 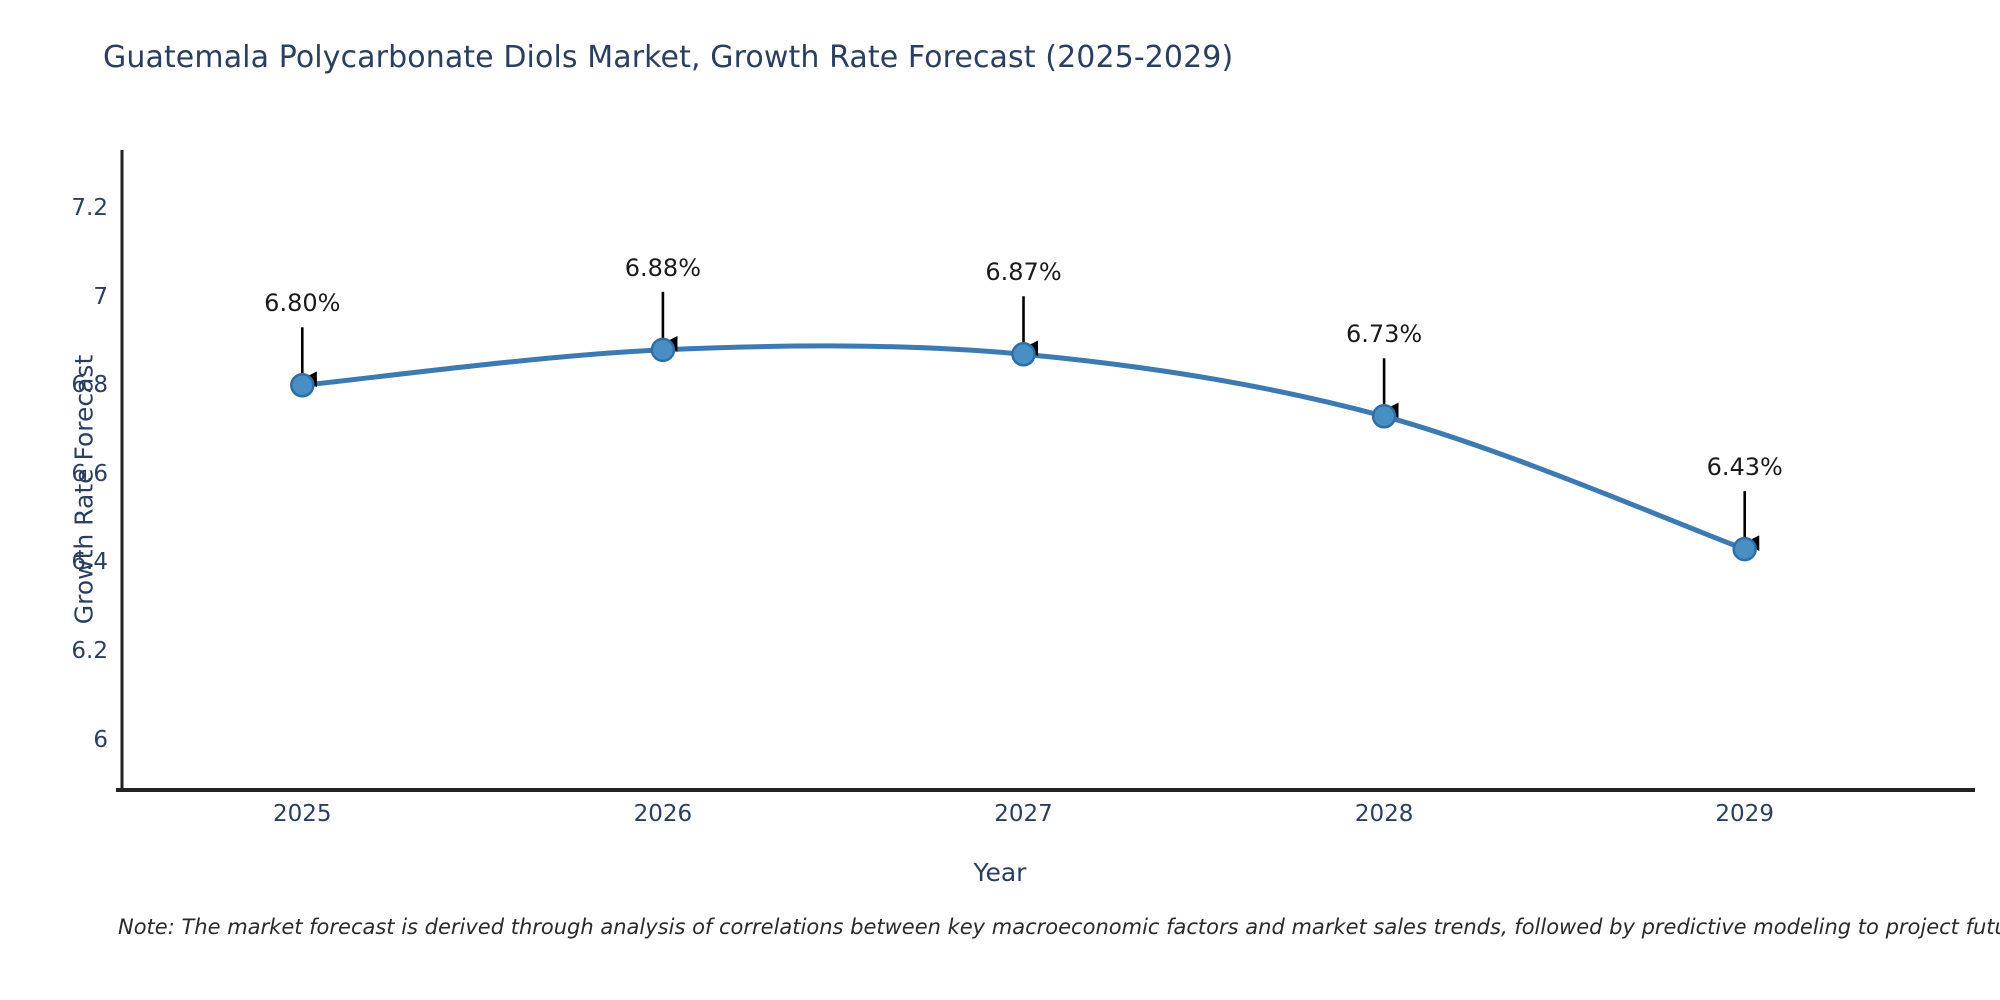 I want to click on y-tick-label: 7, so click(x=100, y=296).